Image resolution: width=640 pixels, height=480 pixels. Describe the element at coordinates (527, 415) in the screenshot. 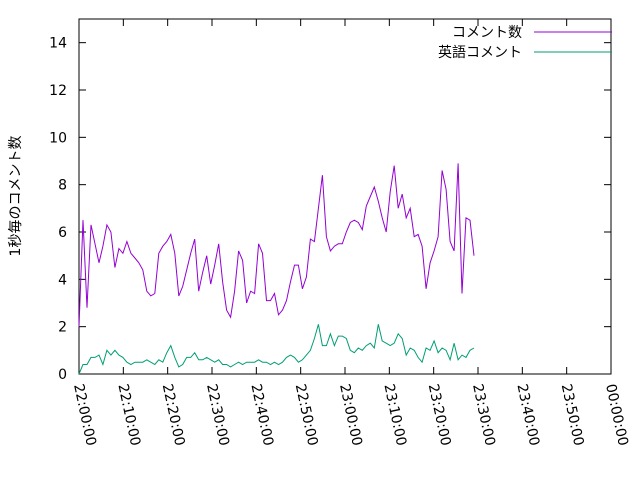

I see `x-tick-label: 23:40:00` at that location.